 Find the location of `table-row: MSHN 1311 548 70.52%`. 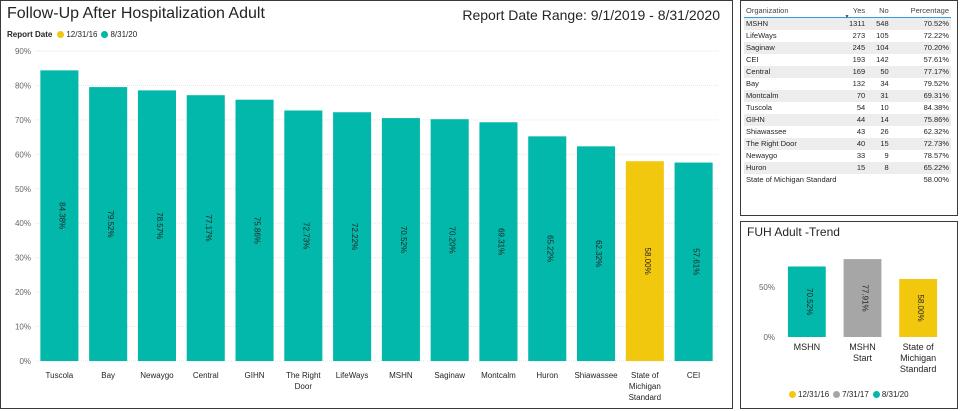

table-row: MSHN 1311 548 70.52% is located at coordinates (847, 23).